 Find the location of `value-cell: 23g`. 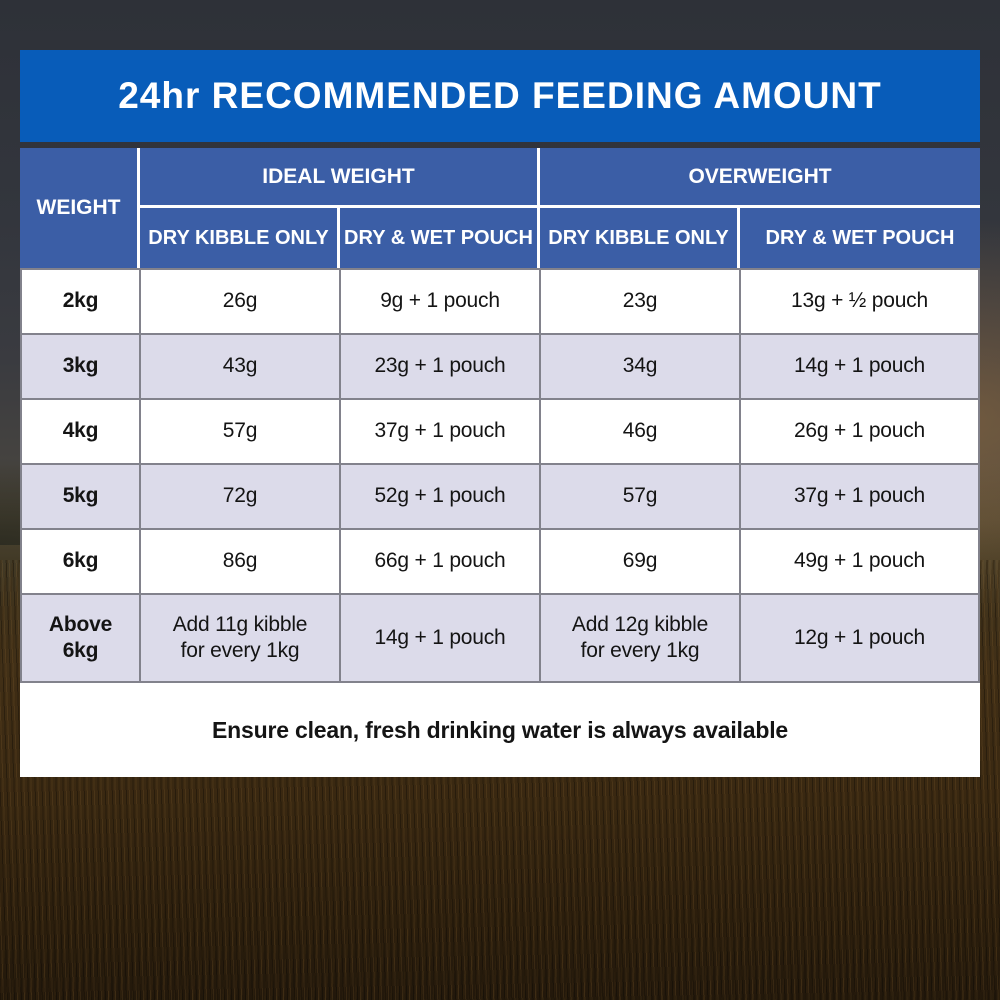

value-cell: 23g is located at coordinates (640, 301).